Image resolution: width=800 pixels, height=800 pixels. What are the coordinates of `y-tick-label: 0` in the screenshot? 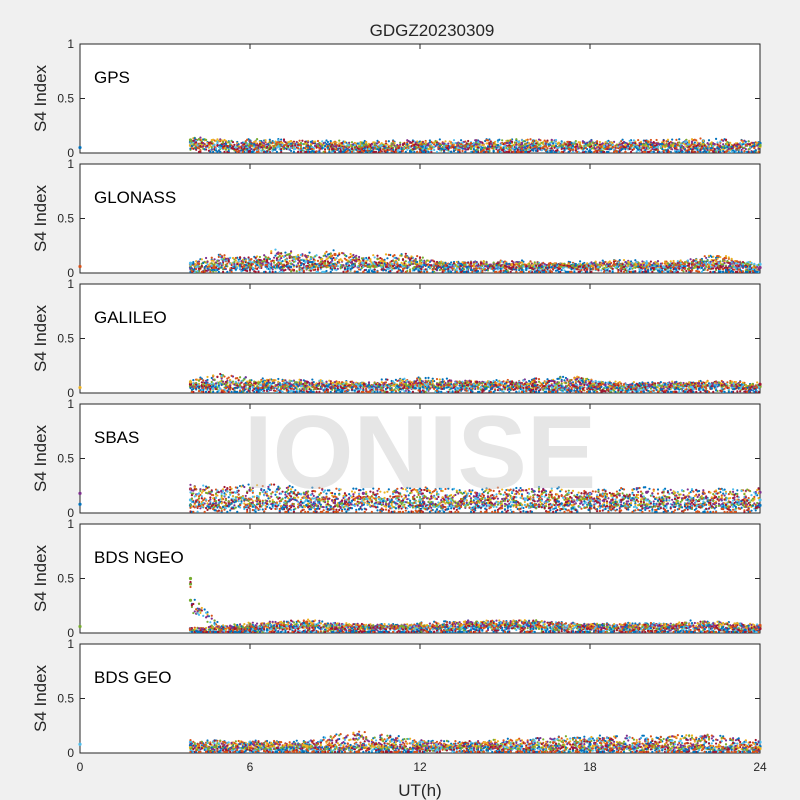 It's located at (70, 153).